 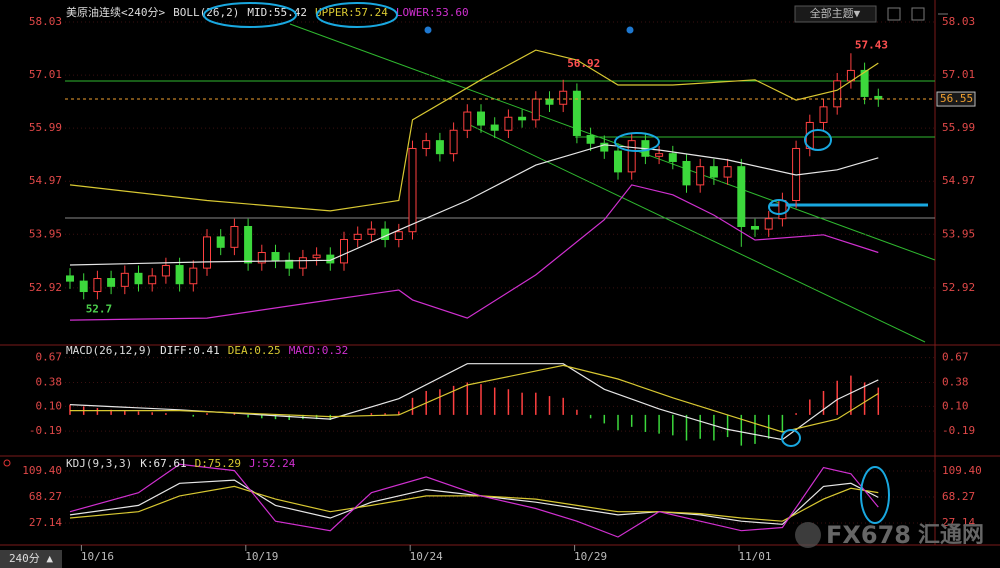 What do you see at coordinates (163, 463) in the screenshot?
I see `legend-entry: K:67.61` at bounding box center [163, 463].